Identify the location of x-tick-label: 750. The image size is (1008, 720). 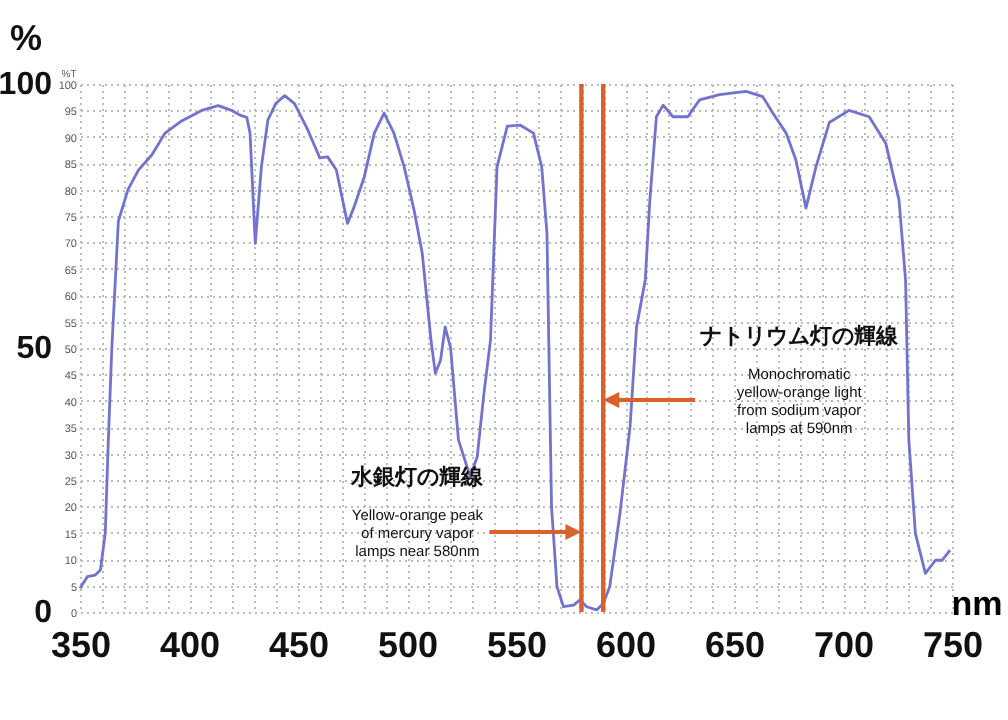
(953, 645).